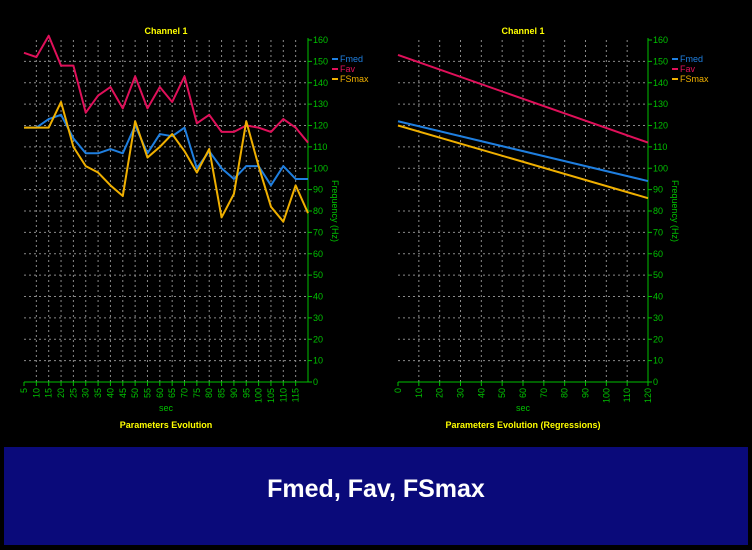  I want to click on x-tick-label: 55, so click(147, 393).